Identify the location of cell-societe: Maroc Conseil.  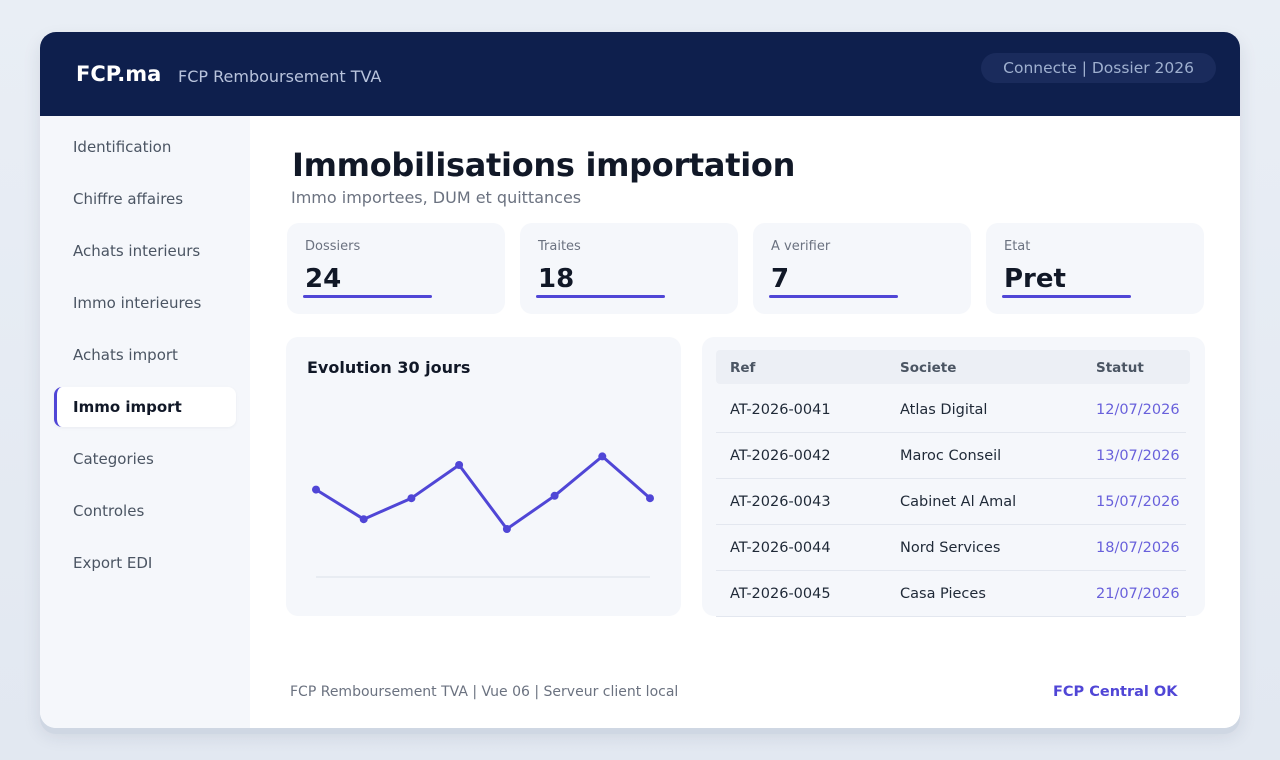
(951, 456).